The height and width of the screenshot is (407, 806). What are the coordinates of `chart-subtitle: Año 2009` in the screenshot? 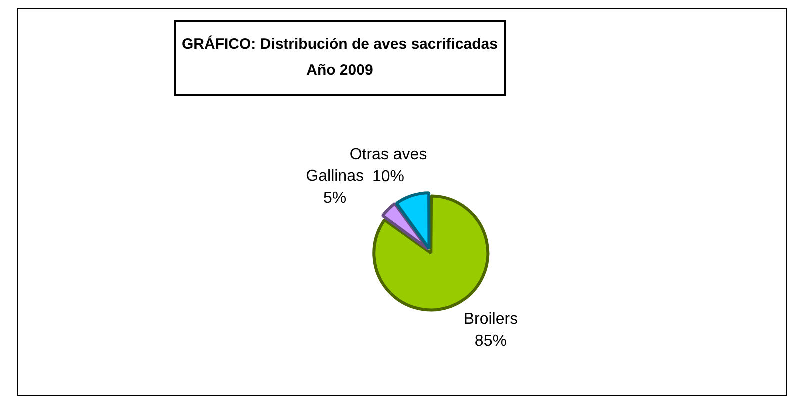 It's located at (340, 71).